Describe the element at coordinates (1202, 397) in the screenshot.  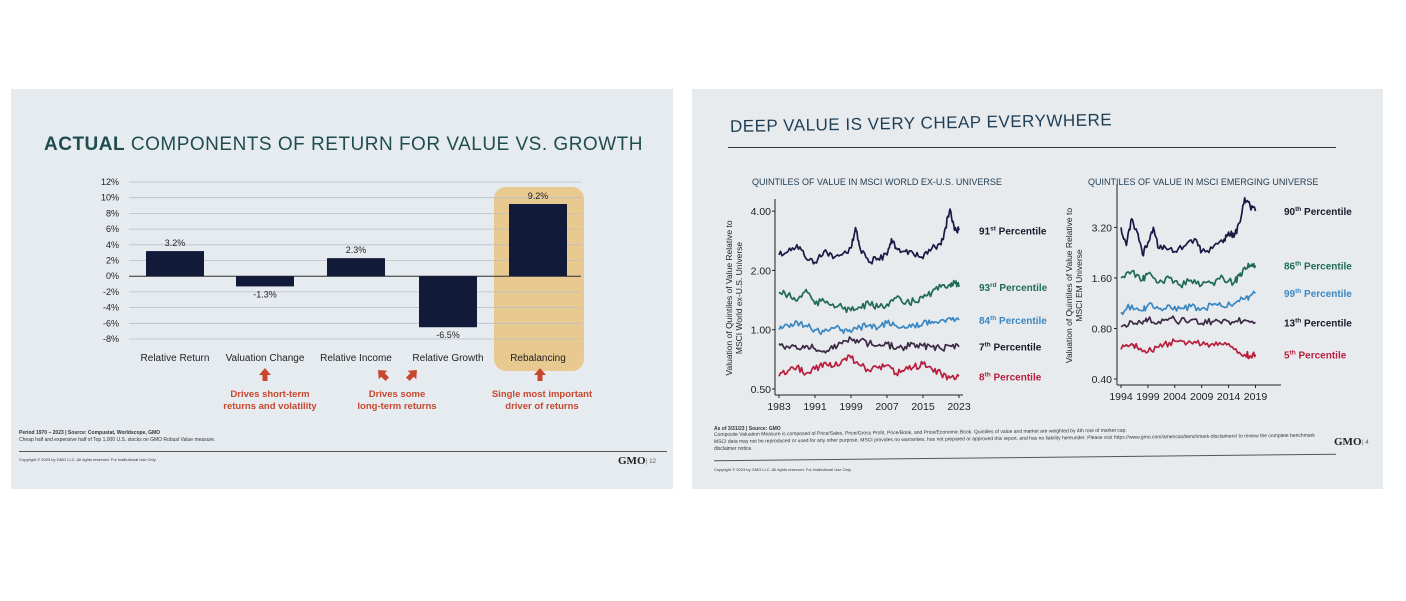
I see `x-tick-label: 2009` at that location.